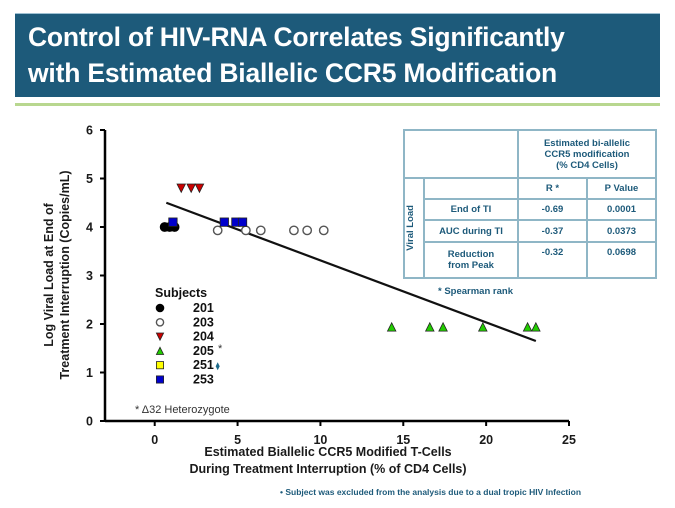 This screenshot has height=508, width=675. Describe the element at coordinates (471, 231) in the screenshot. I see `row-label: AUC during TI` at that location.